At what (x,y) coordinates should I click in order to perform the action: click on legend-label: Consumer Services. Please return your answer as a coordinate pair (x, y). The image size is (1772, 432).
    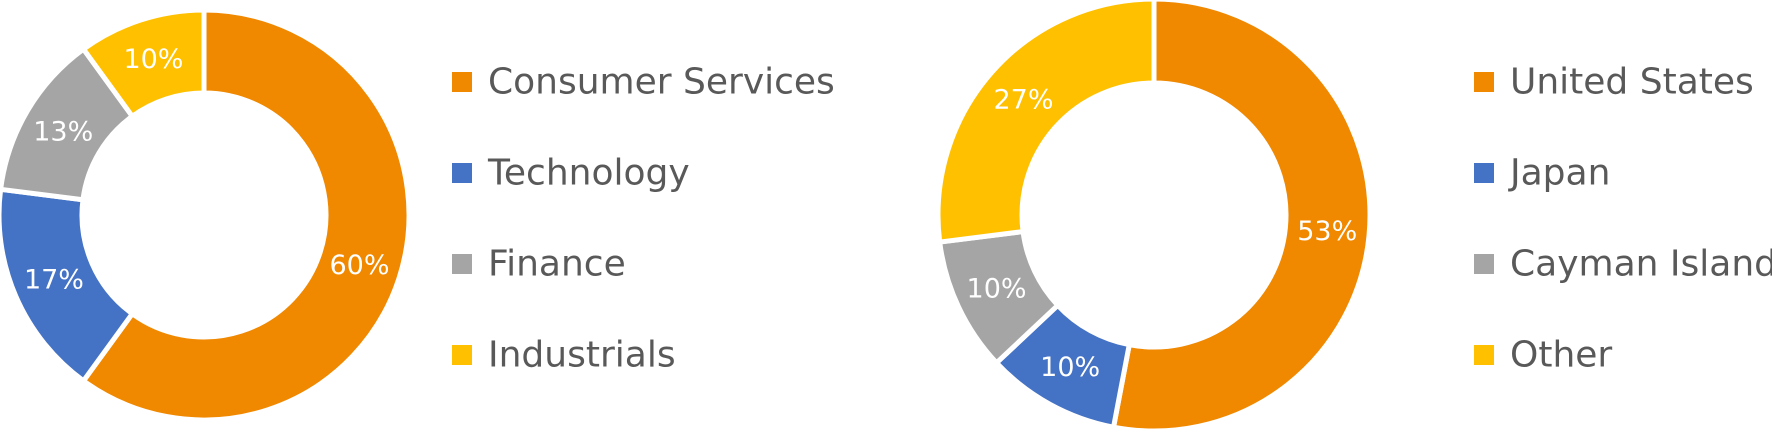
    Looking at the image, I should click on (661, 82).